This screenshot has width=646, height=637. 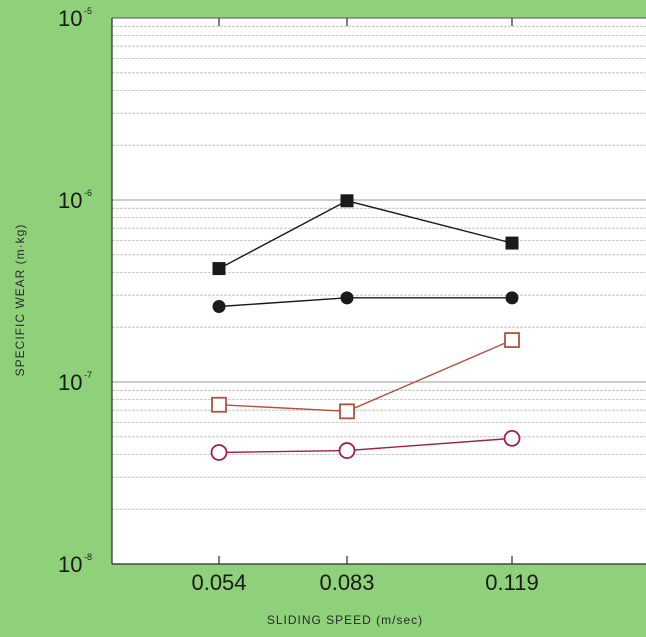 I want to click on x-tick-label: 0.119, so click(x=511, y=582).